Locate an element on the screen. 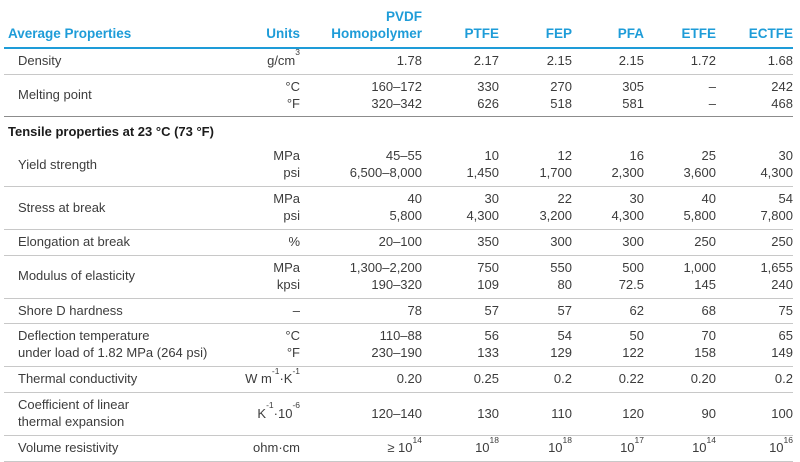 The height and width of the screenshot is (462, 800). value-cell: 500 72.5 is located at coordinates (631, 275).